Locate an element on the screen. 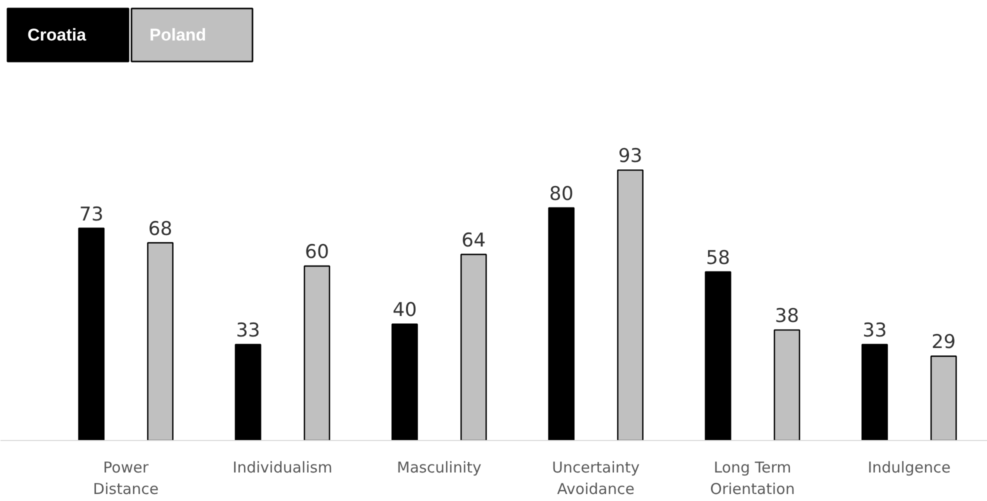  data-label: 29 is located at coordinates (944, 342).